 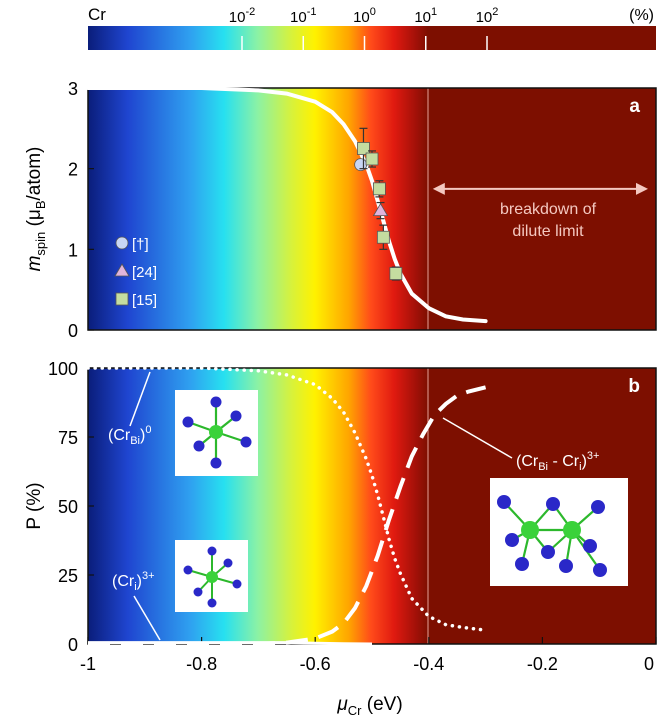 What do you see at coordinates (81, 210) in the screenshot?
I see `panel-a-yticks: 0 1 2 3` at bounding box center [81, 210].